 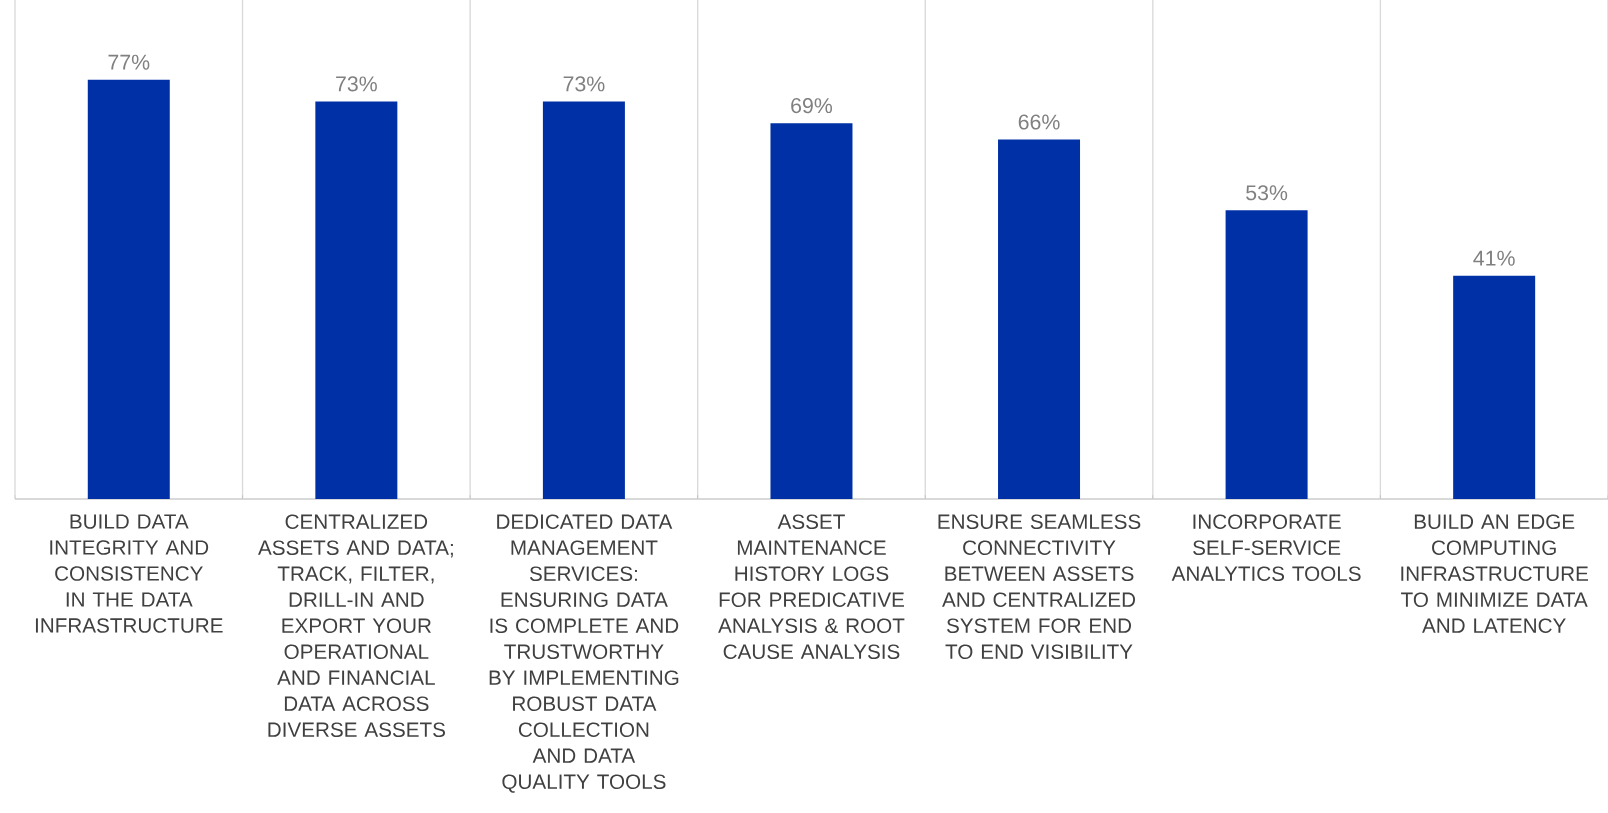 I want to click on x-tick-label: INCORPORATE SELF-SERVICE ANALYTICS TOOLS, so click(x=1266, y=548).